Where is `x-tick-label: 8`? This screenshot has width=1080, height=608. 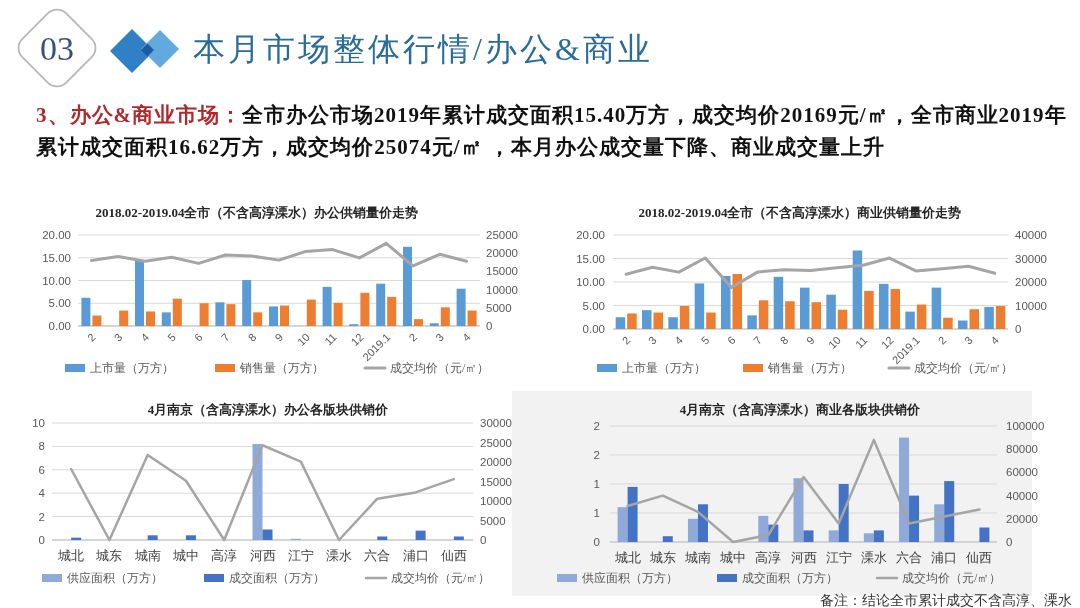 x-tick-label: 8 is located at coordinates (252, 337).